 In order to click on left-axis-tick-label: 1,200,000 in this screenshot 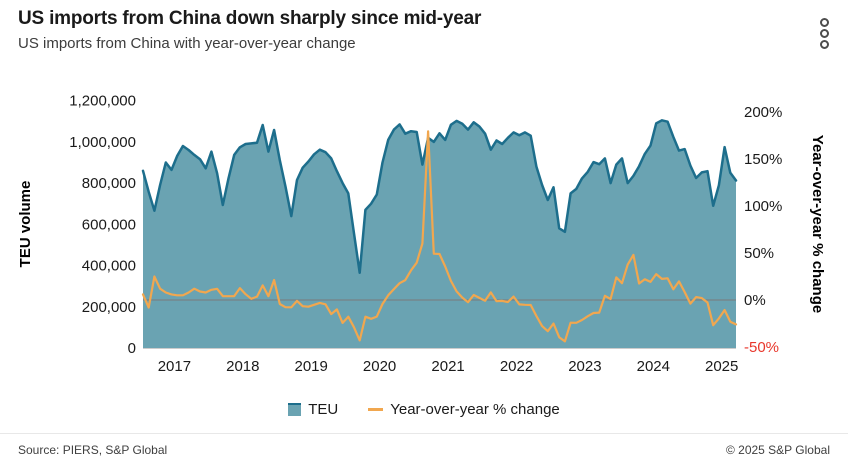, I will do `click(102, 101)`.